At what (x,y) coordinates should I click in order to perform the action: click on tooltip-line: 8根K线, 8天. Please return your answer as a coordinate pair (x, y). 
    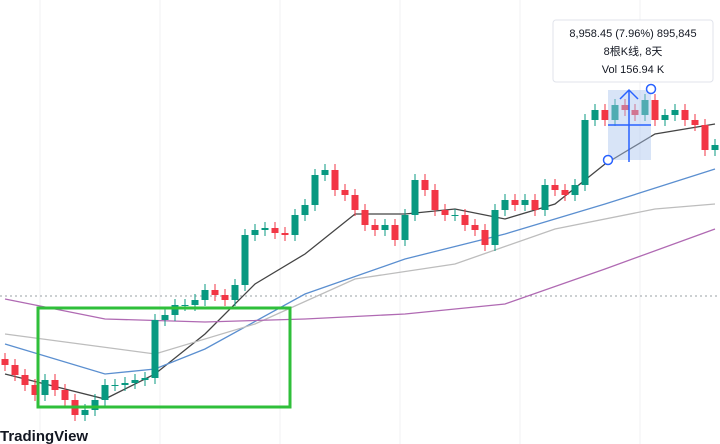
    Looking at the image, I should click on (633, 51).